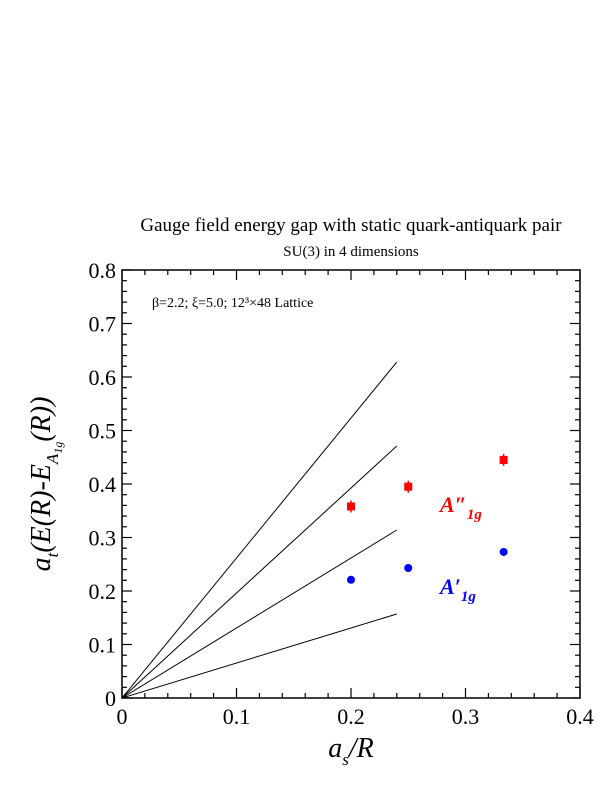 This screenshot has width=612, height=792. I want to click on chart-subtitle: SU(3) in 4 dimensions, so click(351, 252).